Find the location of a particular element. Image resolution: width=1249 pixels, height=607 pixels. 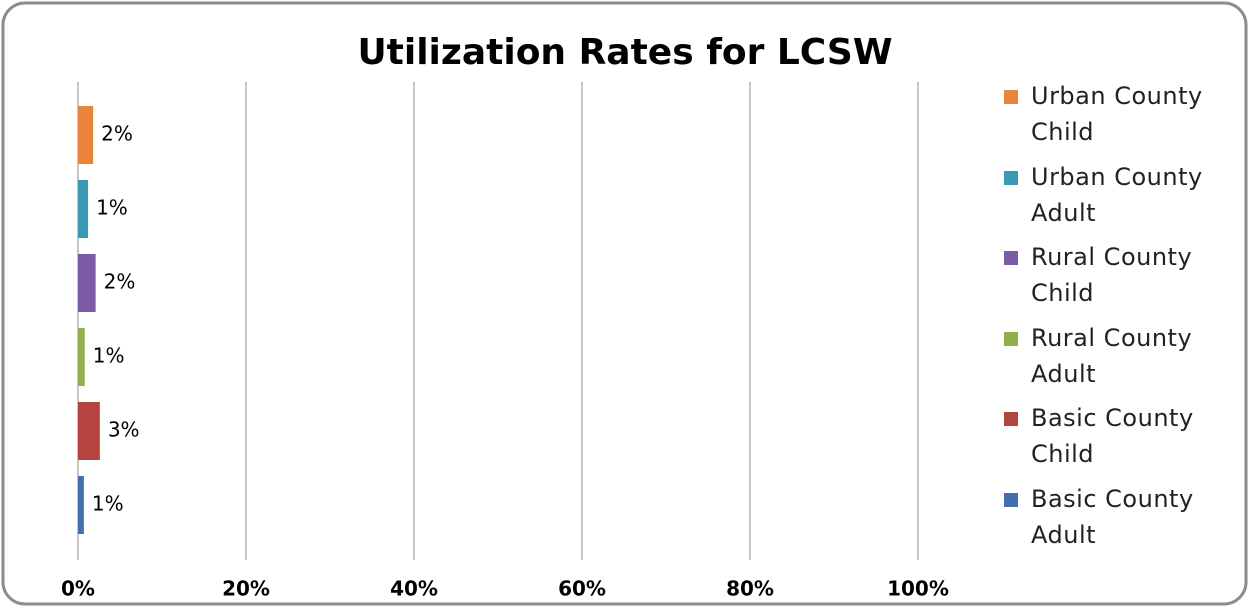

x-tick-label: 60% is located at coordinates (582, 589).